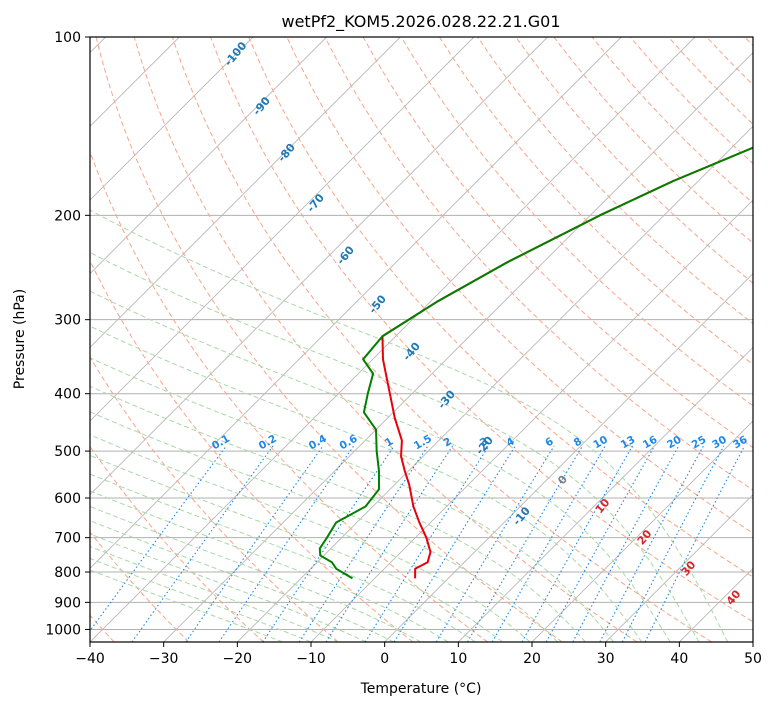  What do you see at coordinates (164, 659) in the screenshot?
I see `x-tick-label: −30` at bounding box center [164, 659].